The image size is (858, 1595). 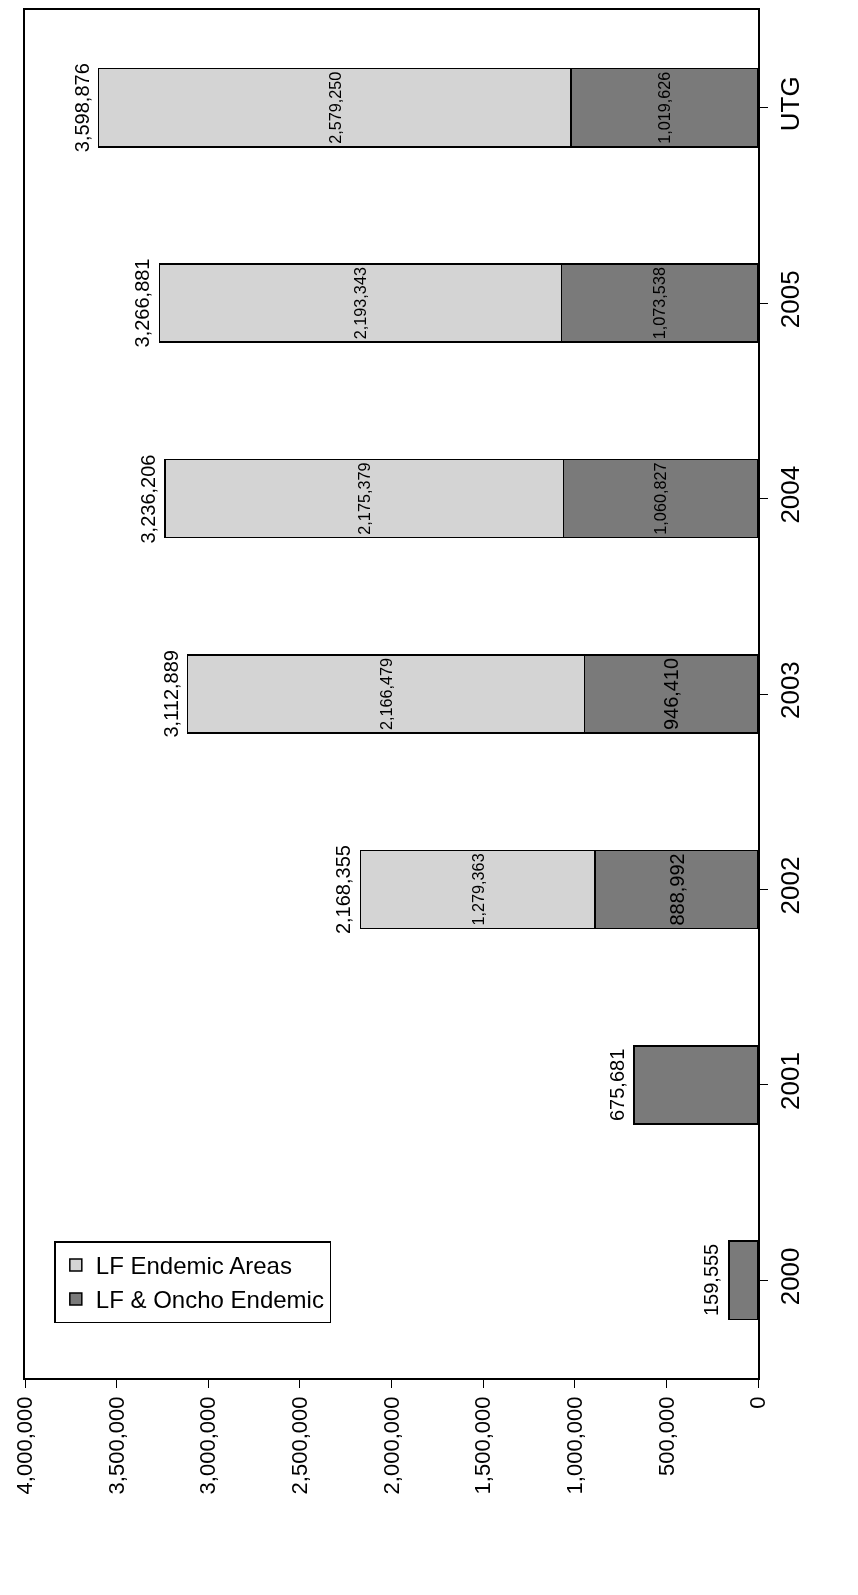 I want to click on x-tick-label: 4,000,000, so click(x=25, y=1445).